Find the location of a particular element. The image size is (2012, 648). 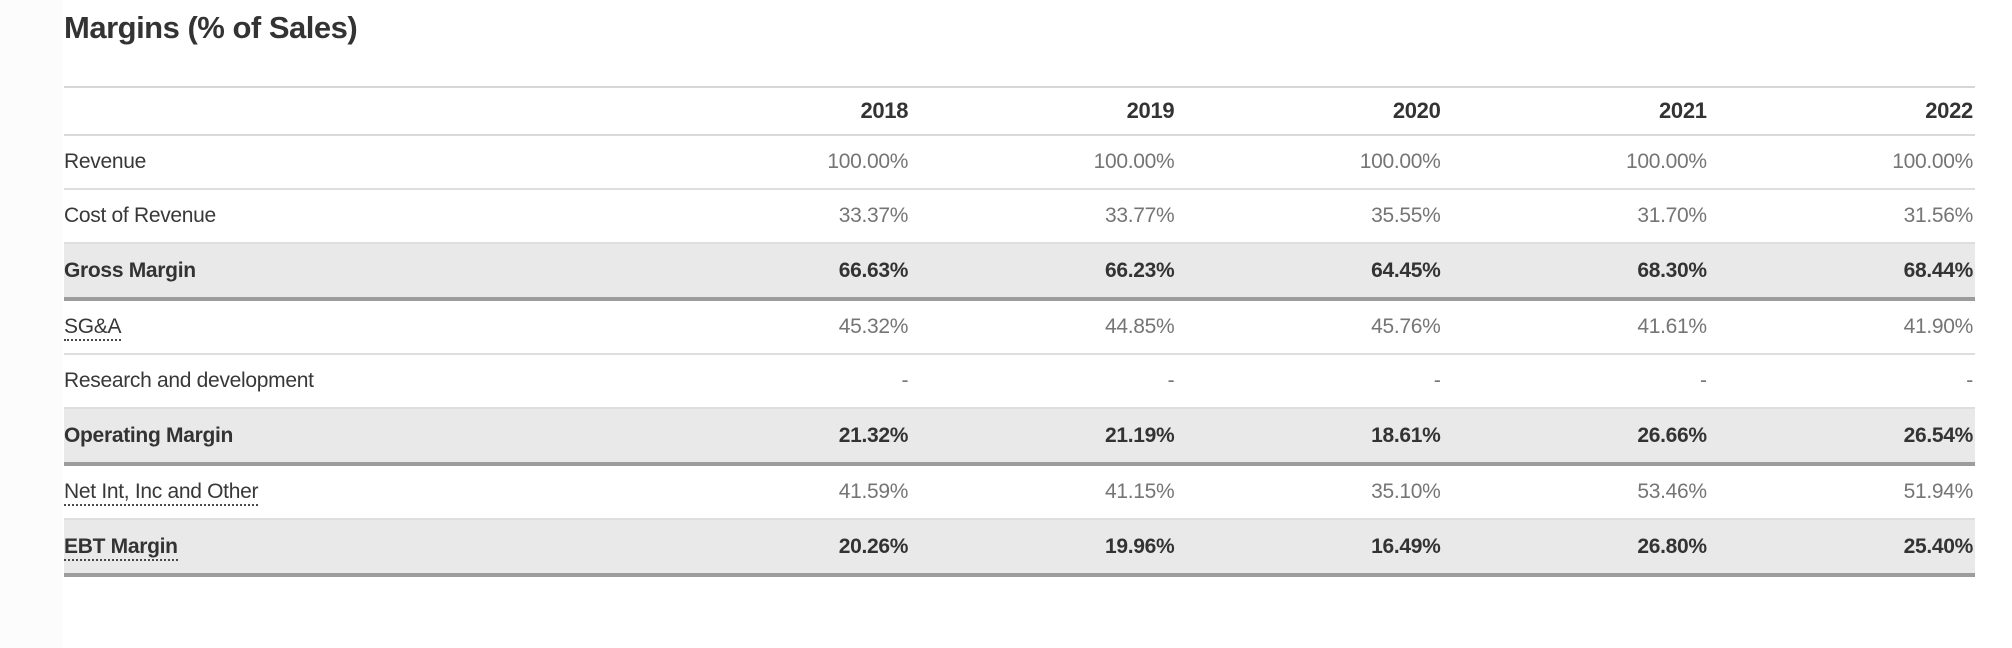

row-label: Gross Margin is located at coordinates (130, 270).